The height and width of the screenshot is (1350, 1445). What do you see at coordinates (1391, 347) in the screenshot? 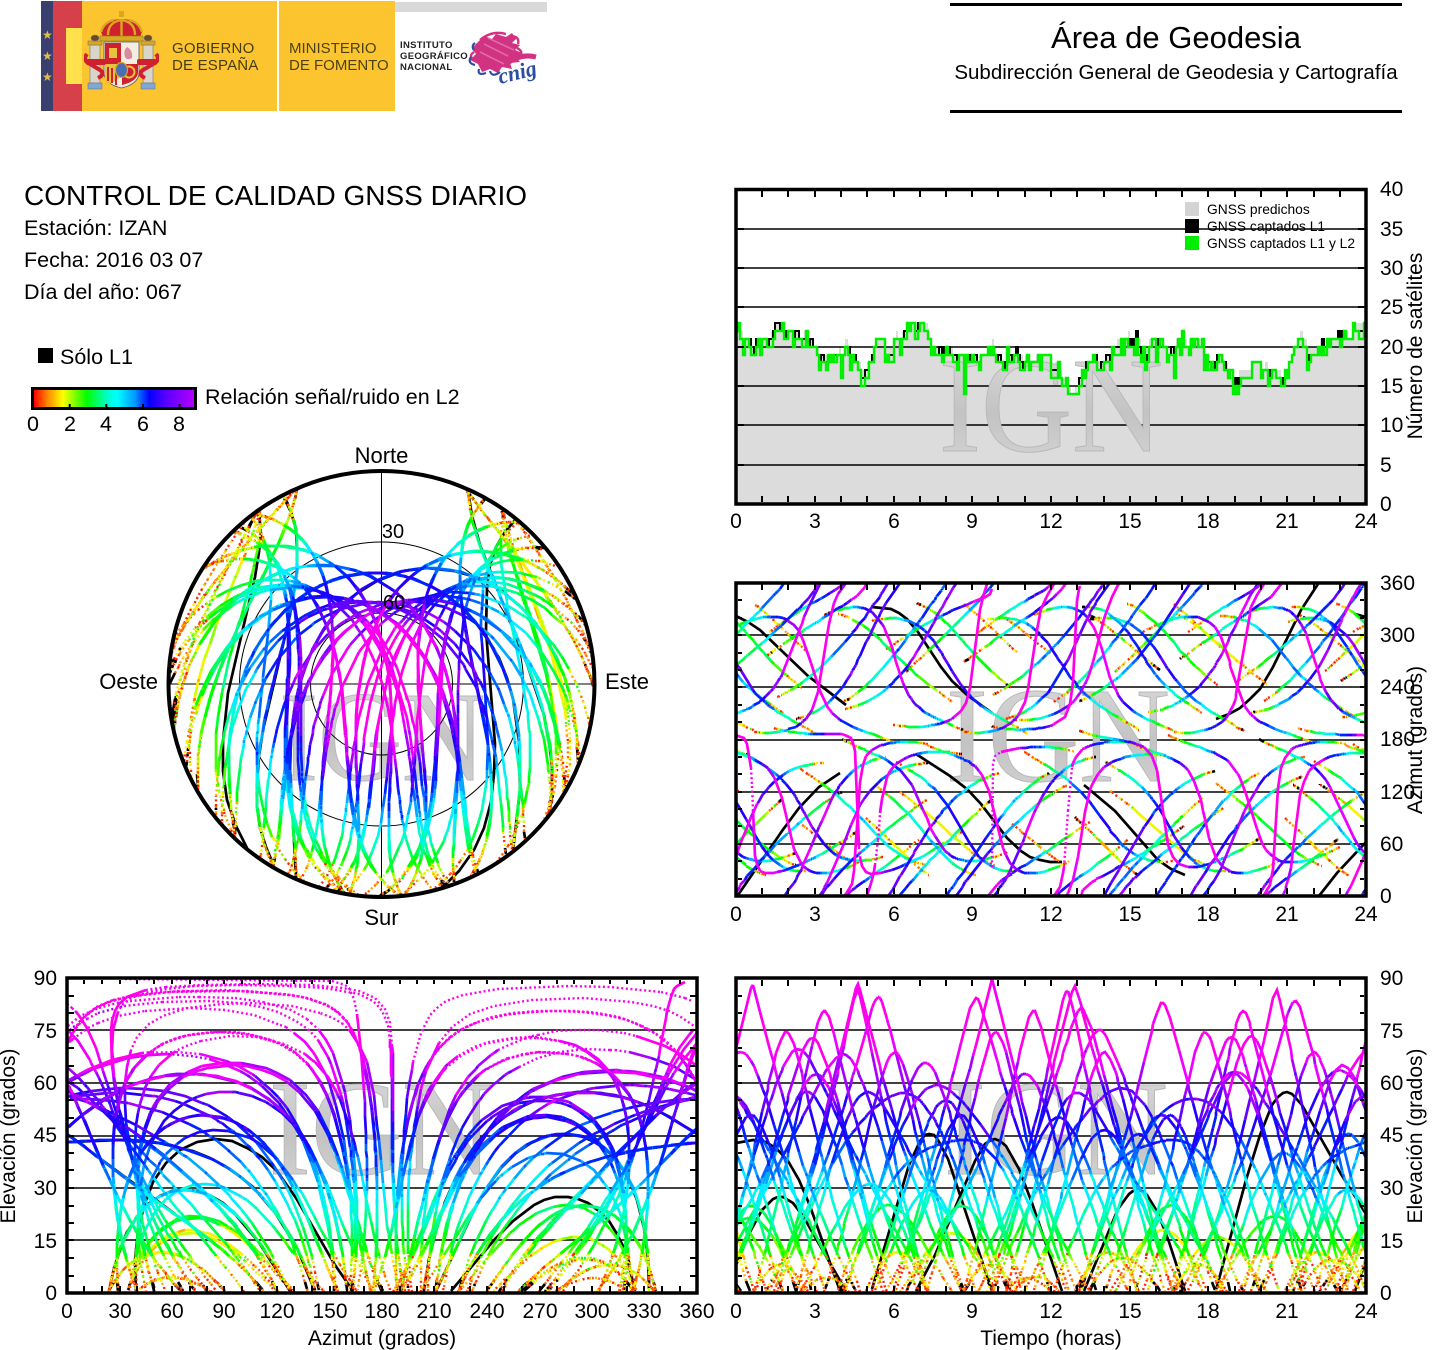
I see `svg-text: 20` at bounding box center [1391, 347].